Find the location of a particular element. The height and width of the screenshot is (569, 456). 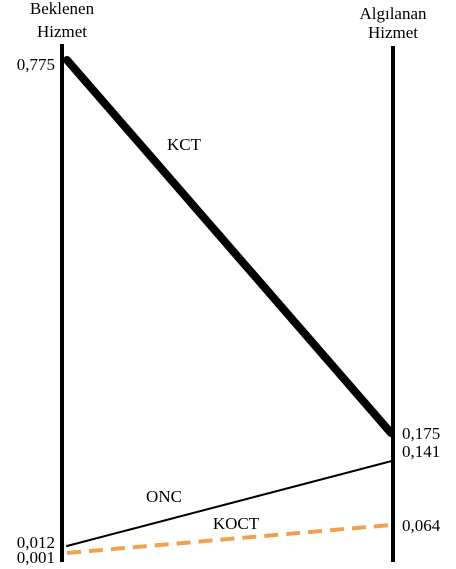

left-axis-title-line-2: Hizmet is located at coordinates (62, 31).